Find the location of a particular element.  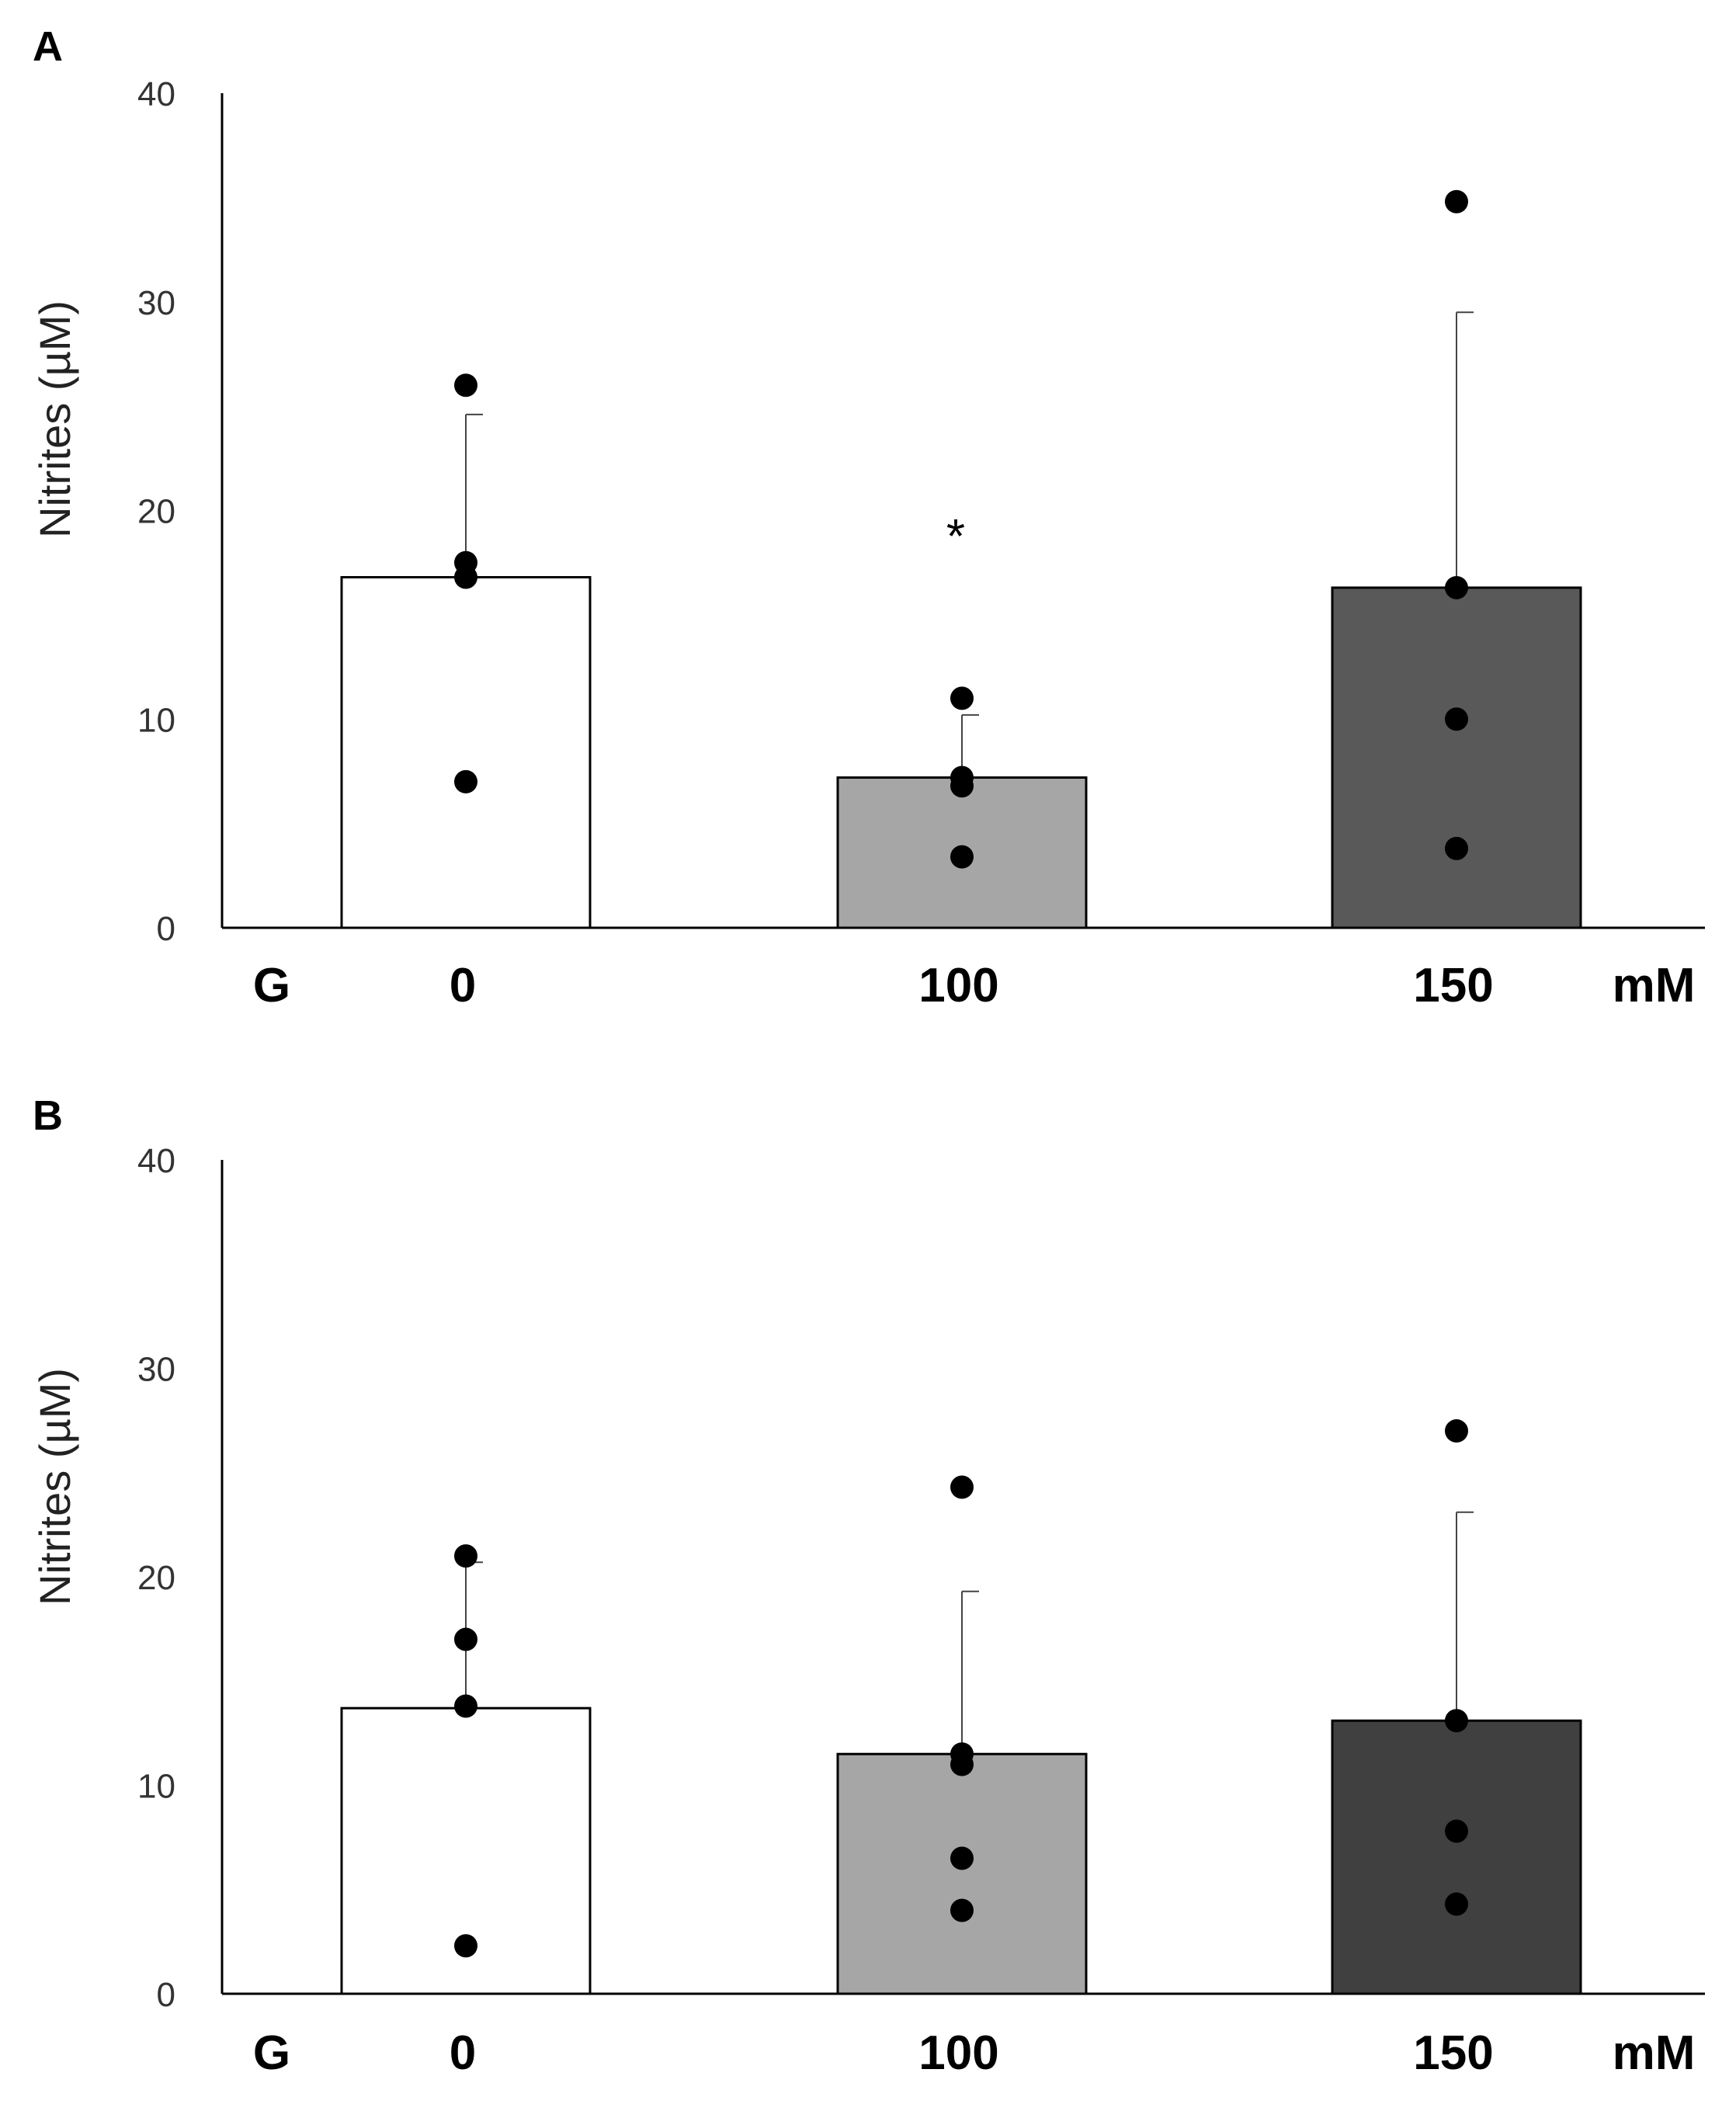

panel-label: A is located at coordinates (48, 46).